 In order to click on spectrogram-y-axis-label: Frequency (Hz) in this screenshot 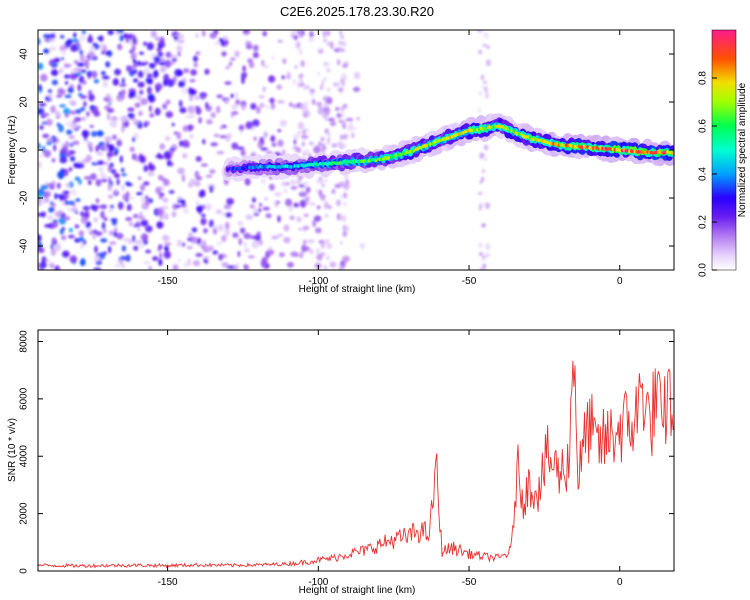, I will do `click(12, 150)`.